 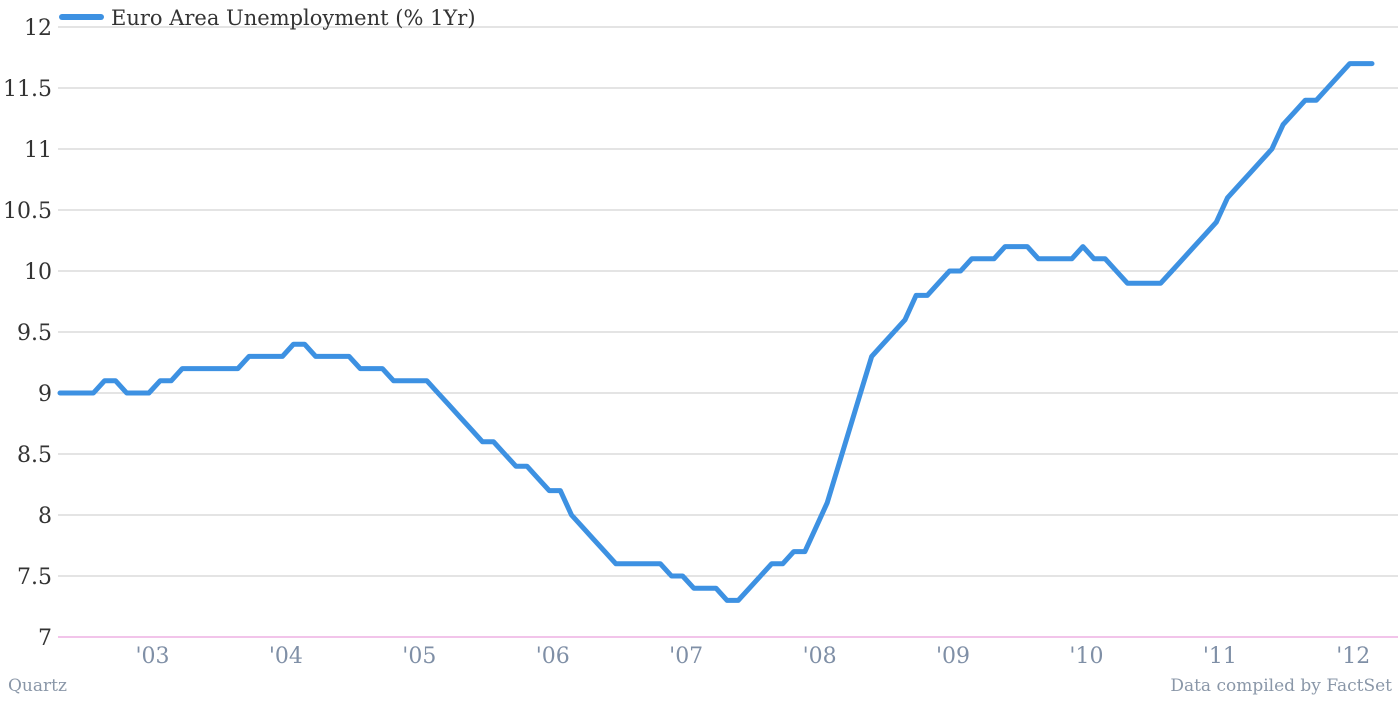 What do you see at coordinates (45, 394) in the screenshot?
I see `y-tick-label: 9` at bounding box center [45, 394].